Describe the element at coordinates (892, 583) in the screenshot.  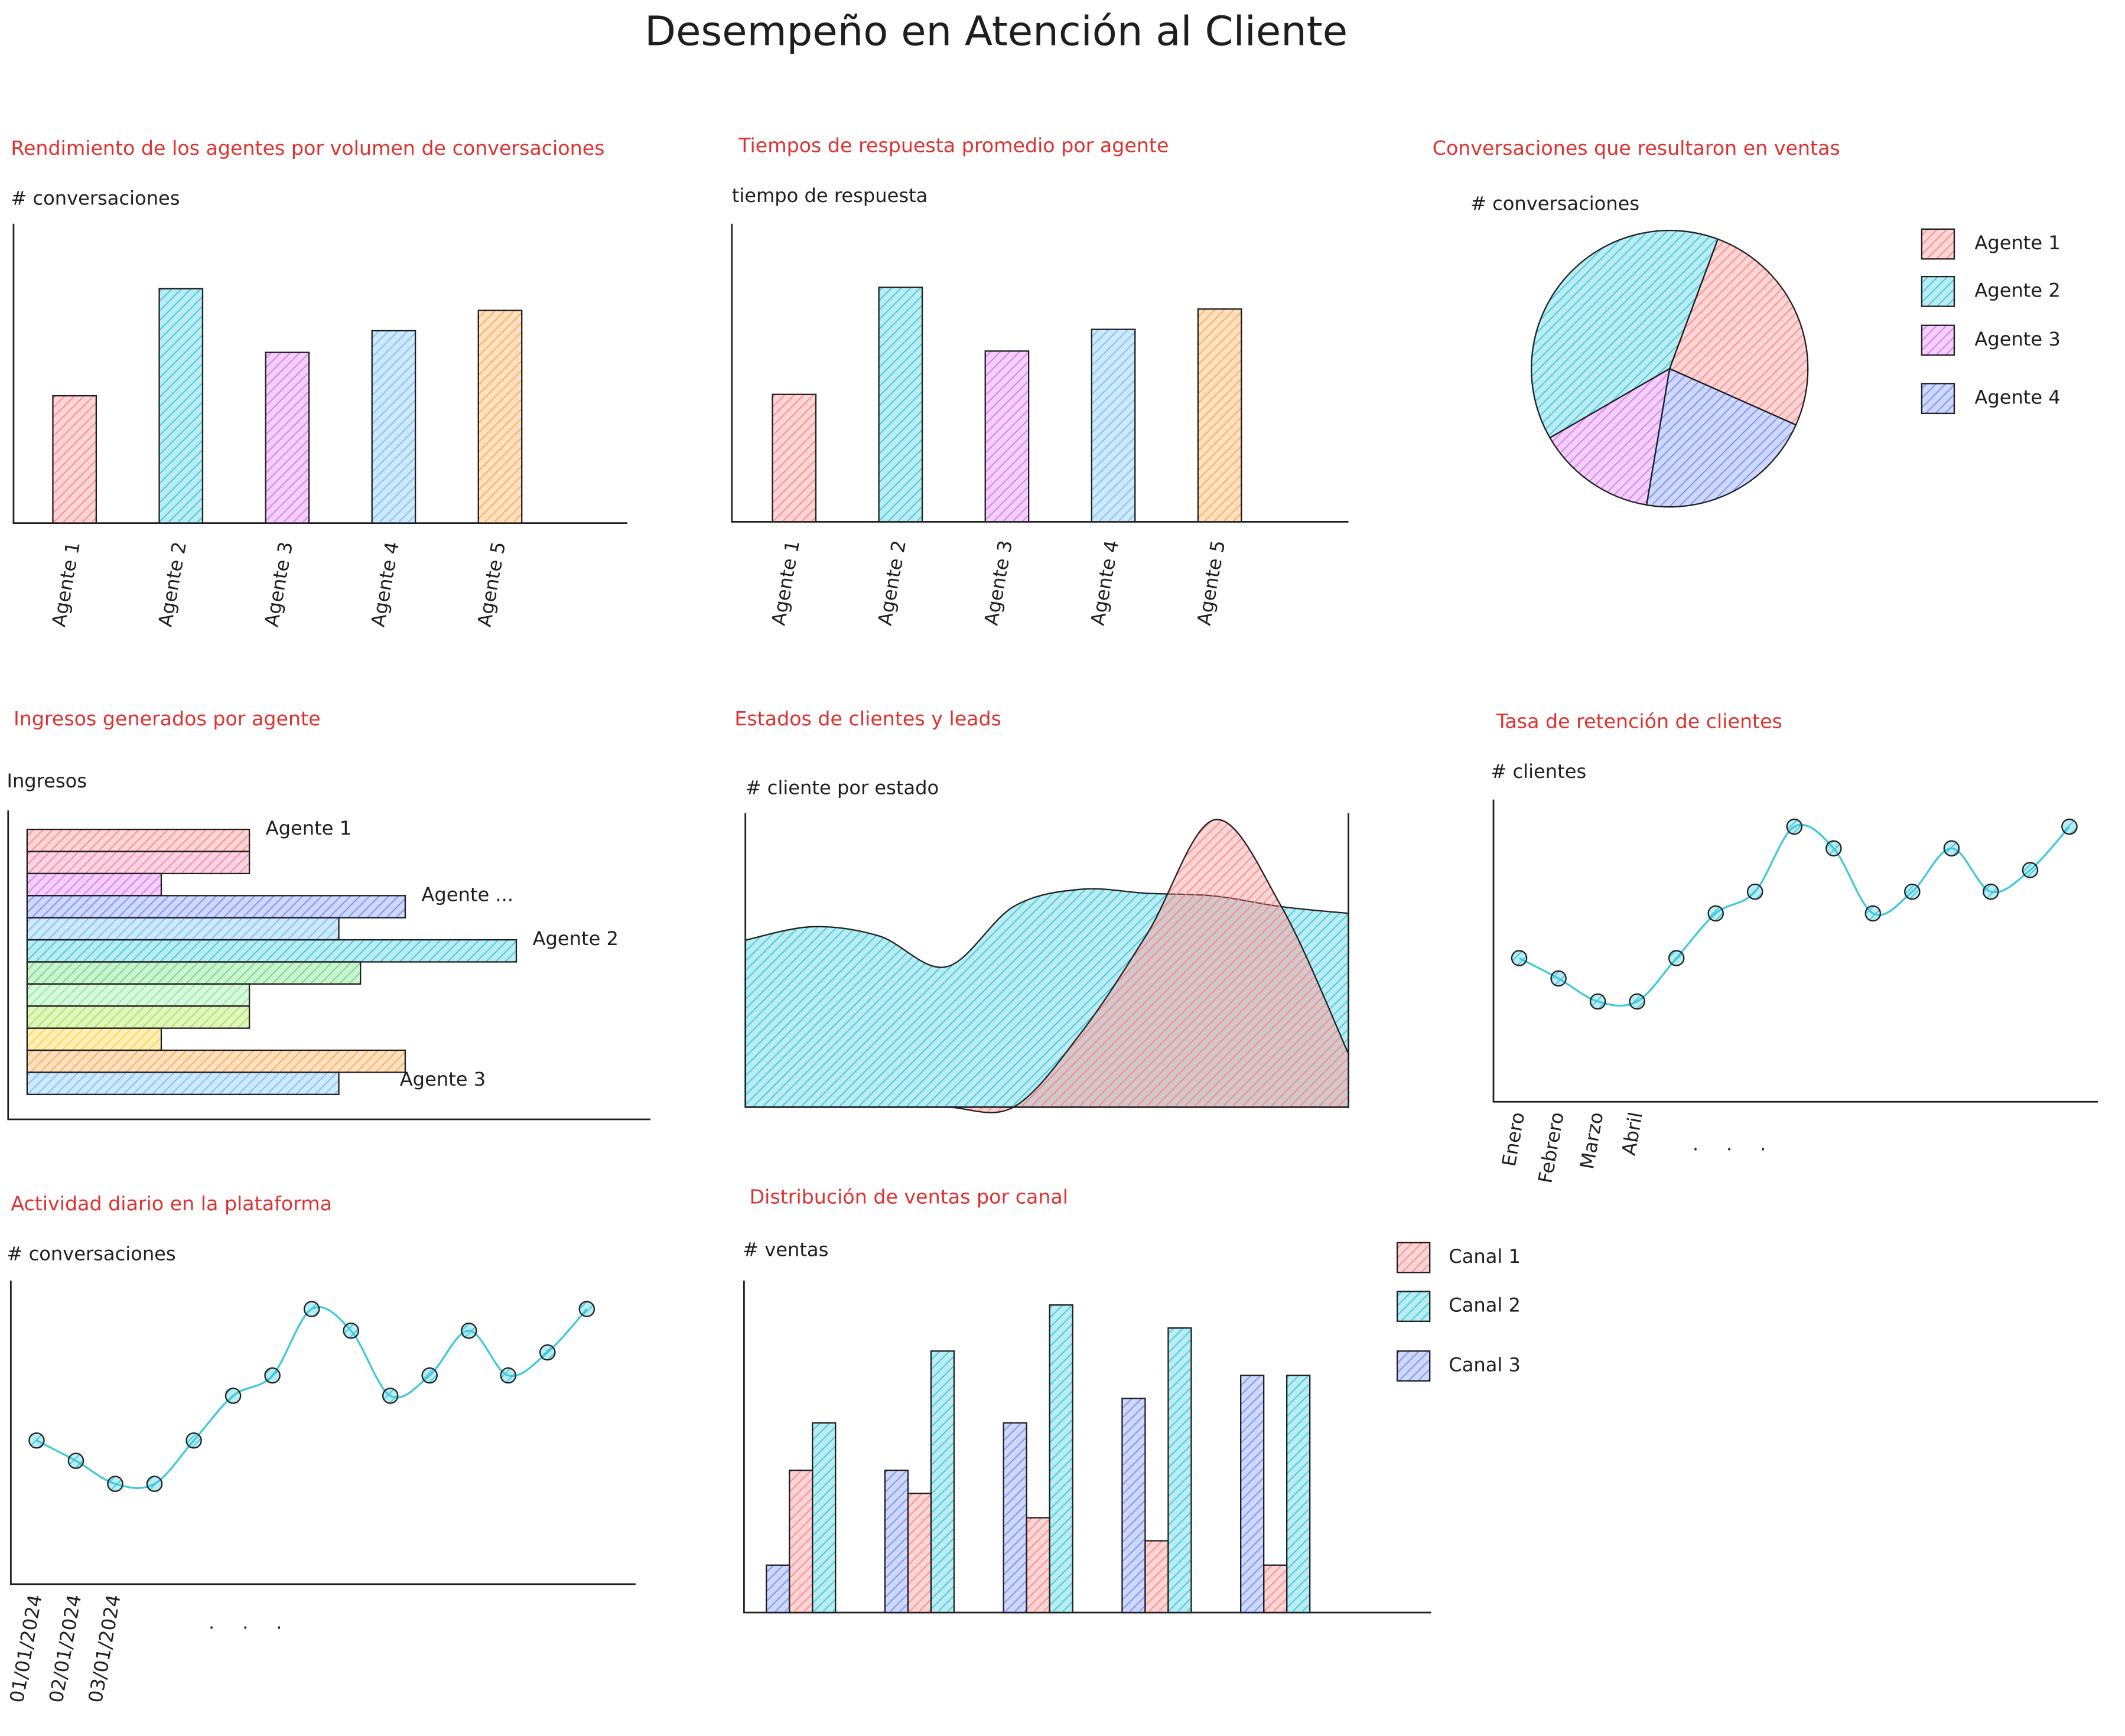
I see `x-tick-label: Agente 2` at that location.